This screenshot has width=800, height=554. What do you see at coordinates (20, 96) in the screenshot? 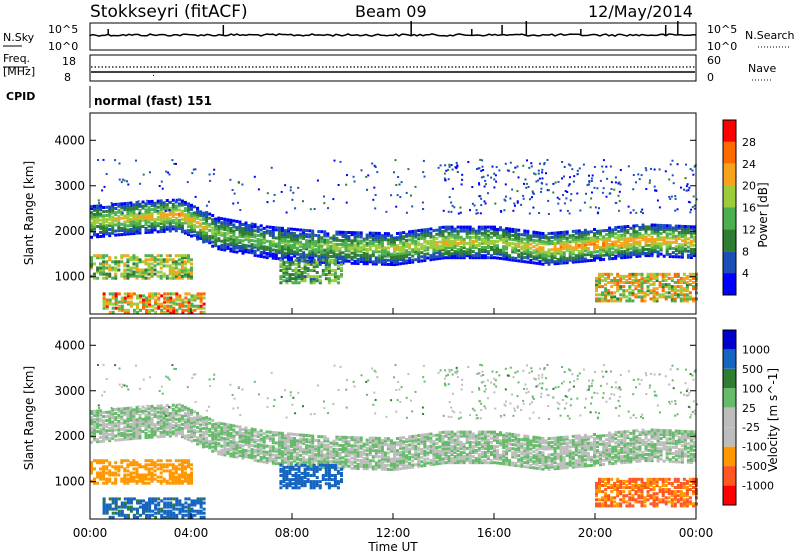
I see `cpid-label: CPID` at bounding box center [20, 96].